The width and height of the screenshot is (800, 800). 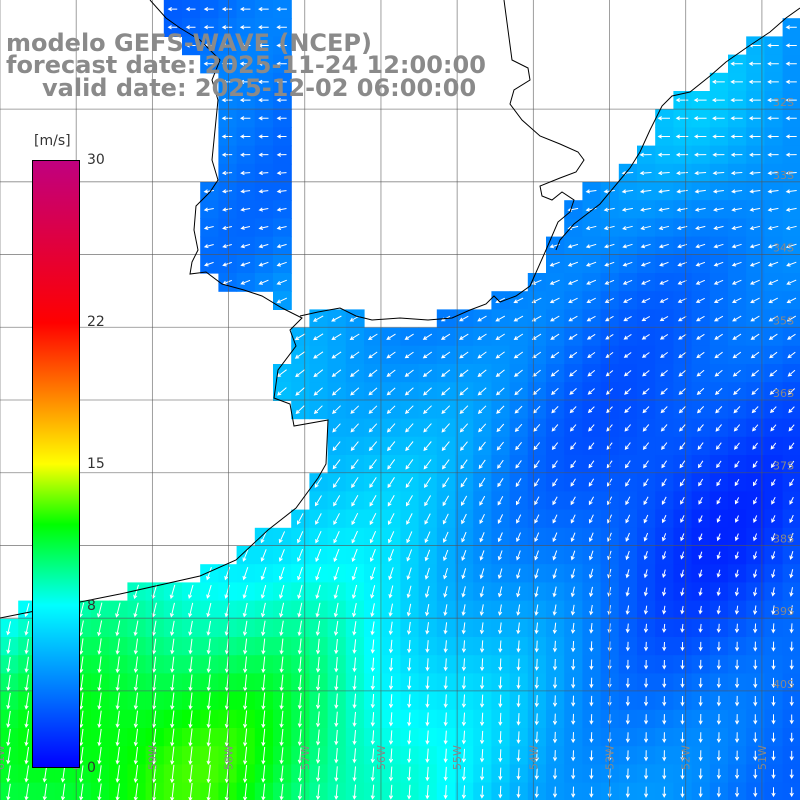 I want to click on lat-label: 32S, so click(x=783, y=102).